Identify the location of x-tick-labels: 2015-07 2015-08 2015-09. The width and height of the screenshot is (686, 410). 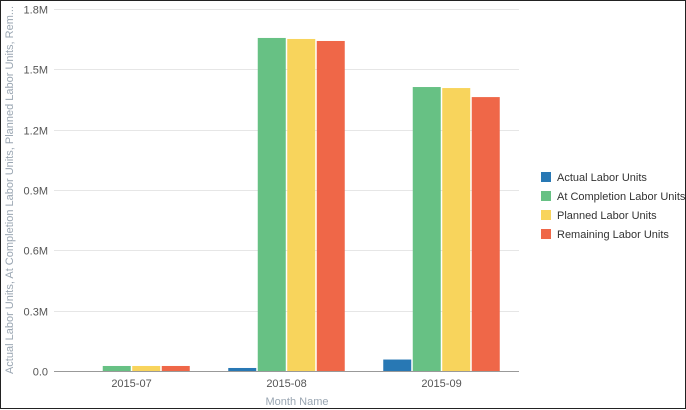
(286, 384).